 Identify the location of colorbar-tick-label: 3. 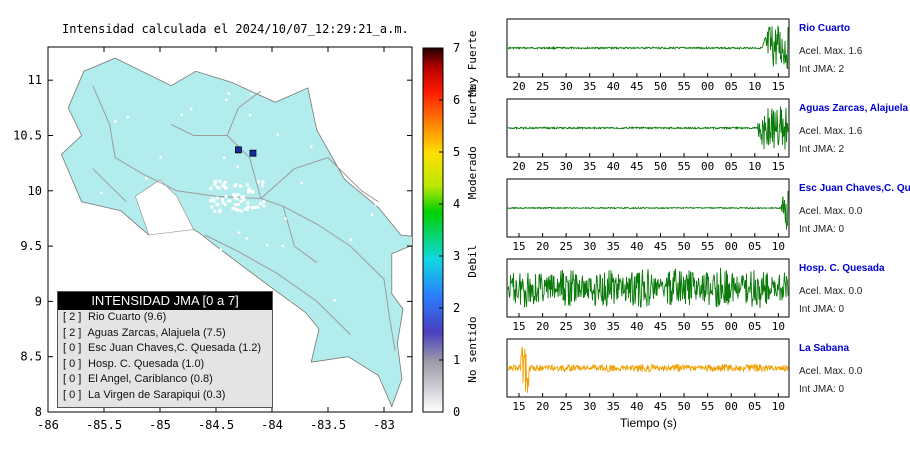
(456, 256).